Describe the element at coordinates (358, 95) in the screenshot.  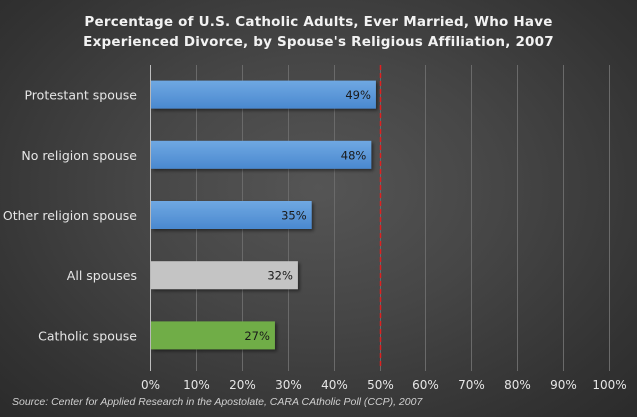
I see `data-label: 49%` at that location.